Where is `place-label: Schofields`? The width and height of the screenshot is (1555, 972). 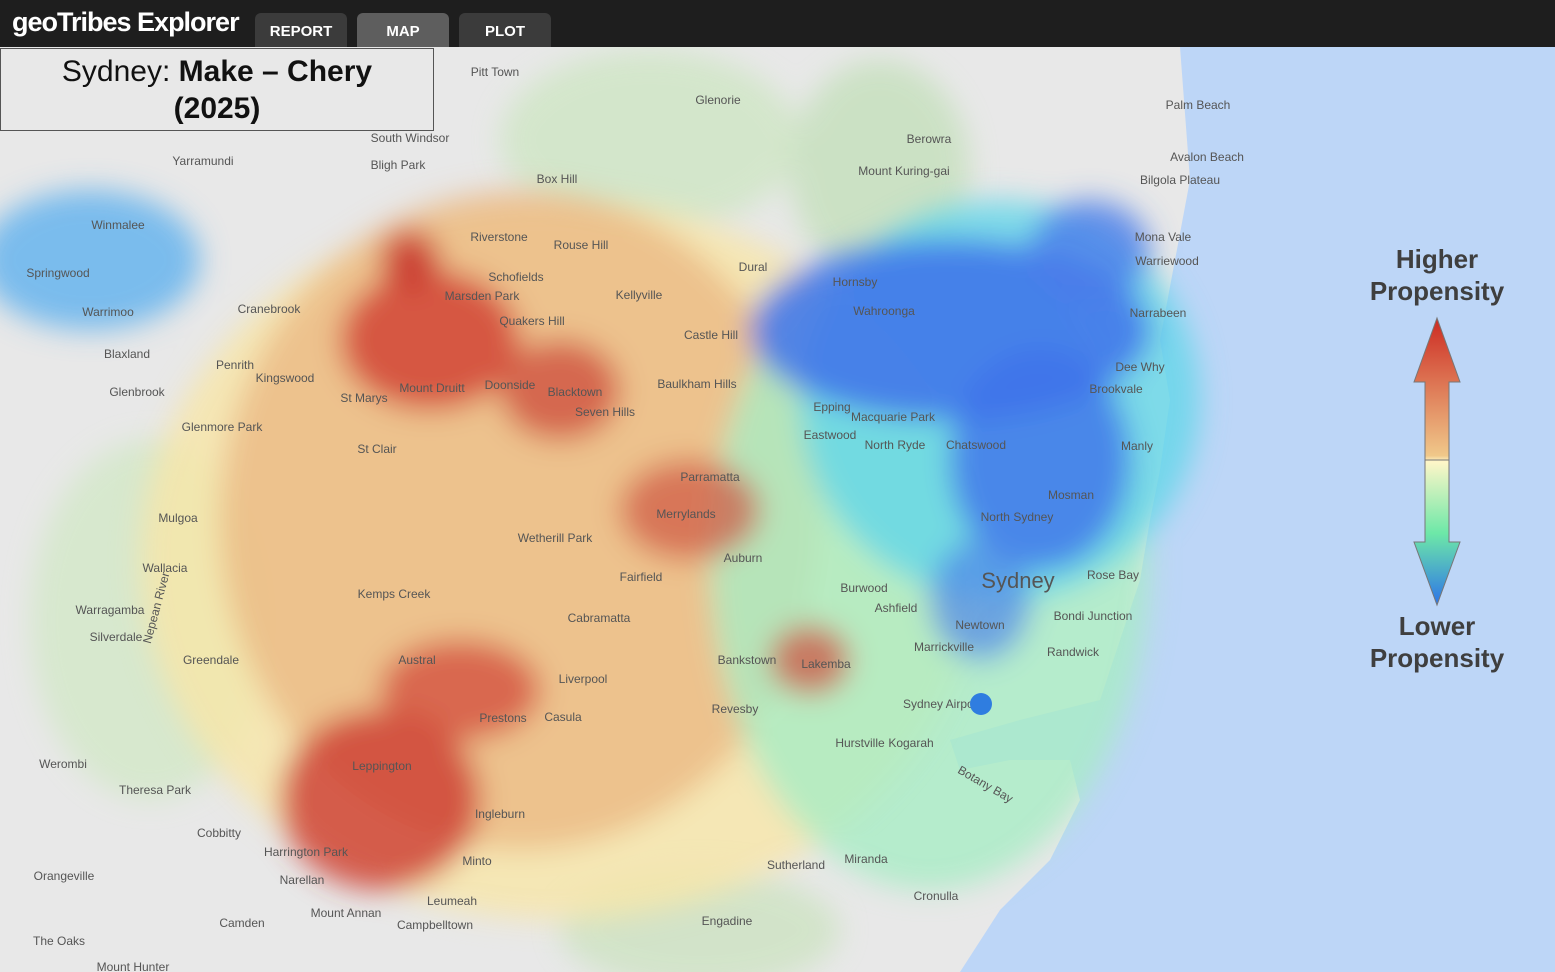 place-label: Schofields is located at coordinates (515, 277).